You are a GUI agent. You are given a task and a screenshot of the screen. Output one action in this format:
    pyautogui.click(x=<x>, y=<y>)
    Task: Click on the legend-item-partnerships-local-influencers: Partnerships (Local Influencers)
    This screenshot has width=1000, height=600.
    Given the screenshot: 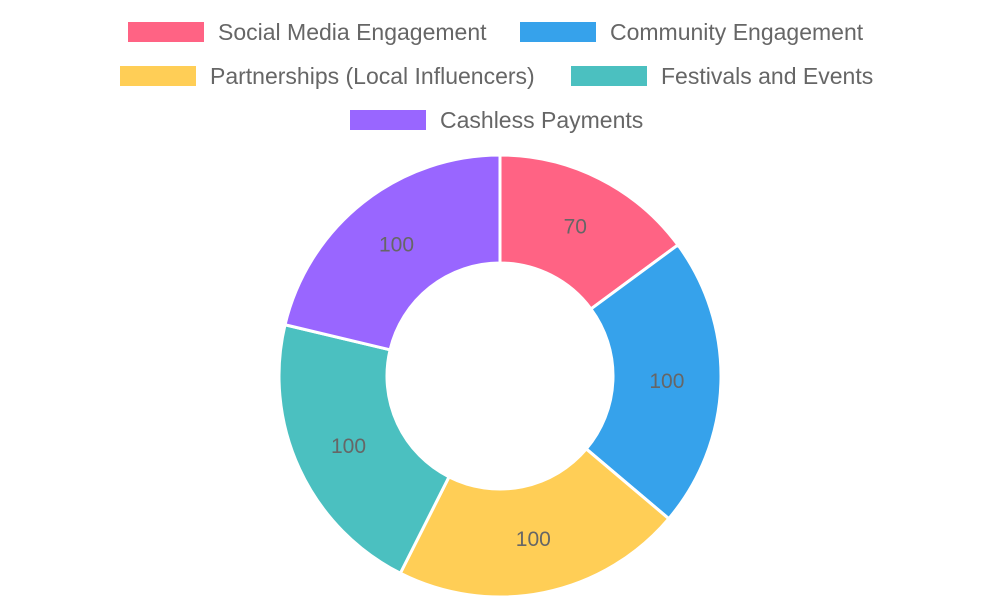 What is the action you would take?
    pyautogui.click(x=327, y=76)
    